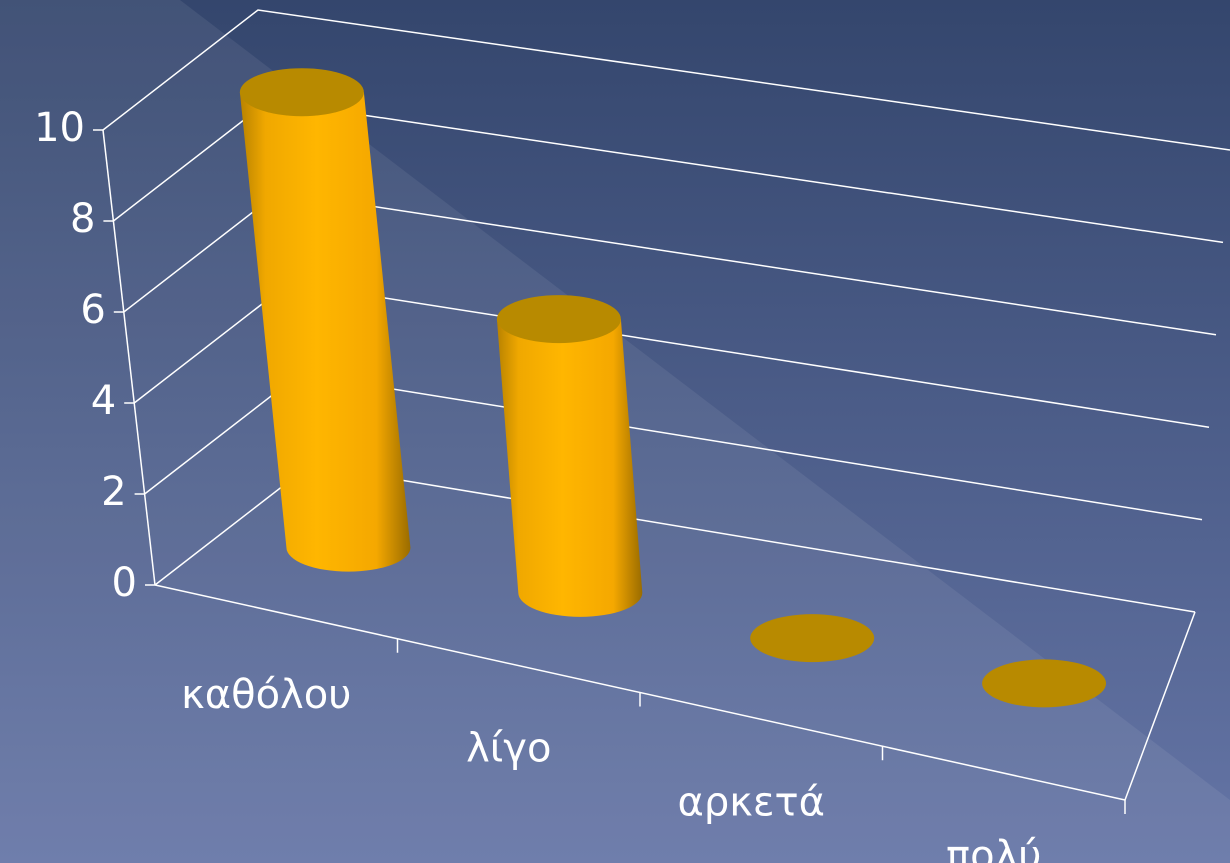  I want to click on y-tick-label: 0, so click(124, 583).